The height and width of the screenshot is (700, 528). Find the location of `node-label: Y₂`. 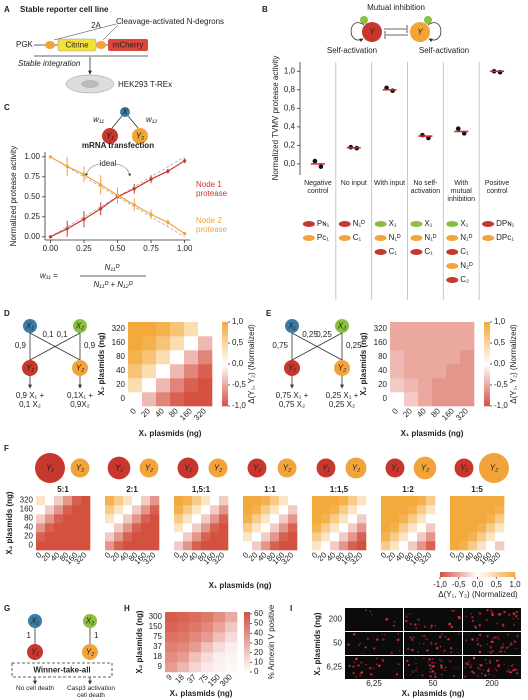

node-label: Y₂ is located at coordinates (80, 368).